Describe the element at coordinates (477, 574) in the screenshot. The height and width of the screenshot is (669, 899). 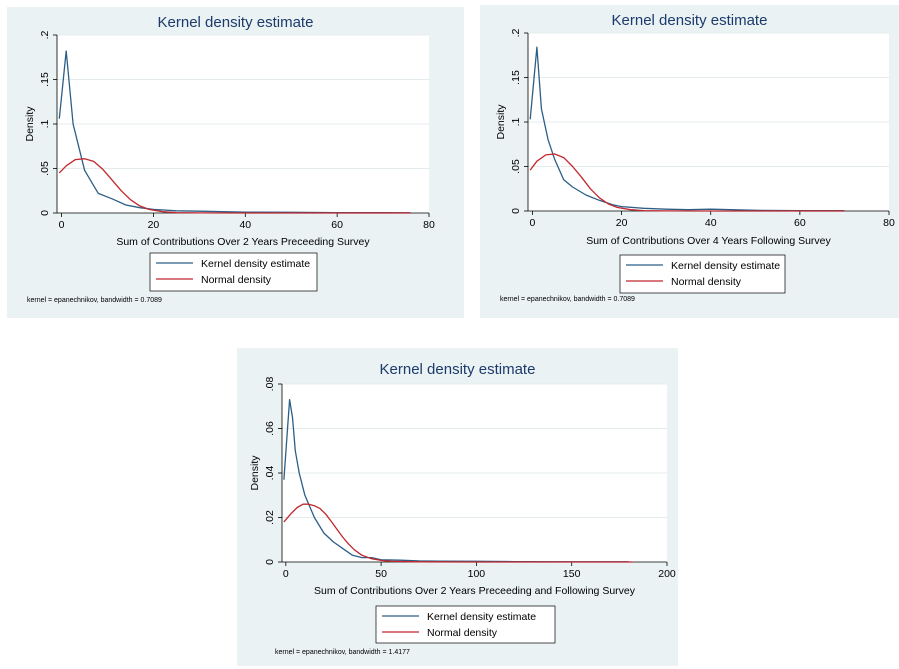
I see `x-tick-label: 100` at that location.